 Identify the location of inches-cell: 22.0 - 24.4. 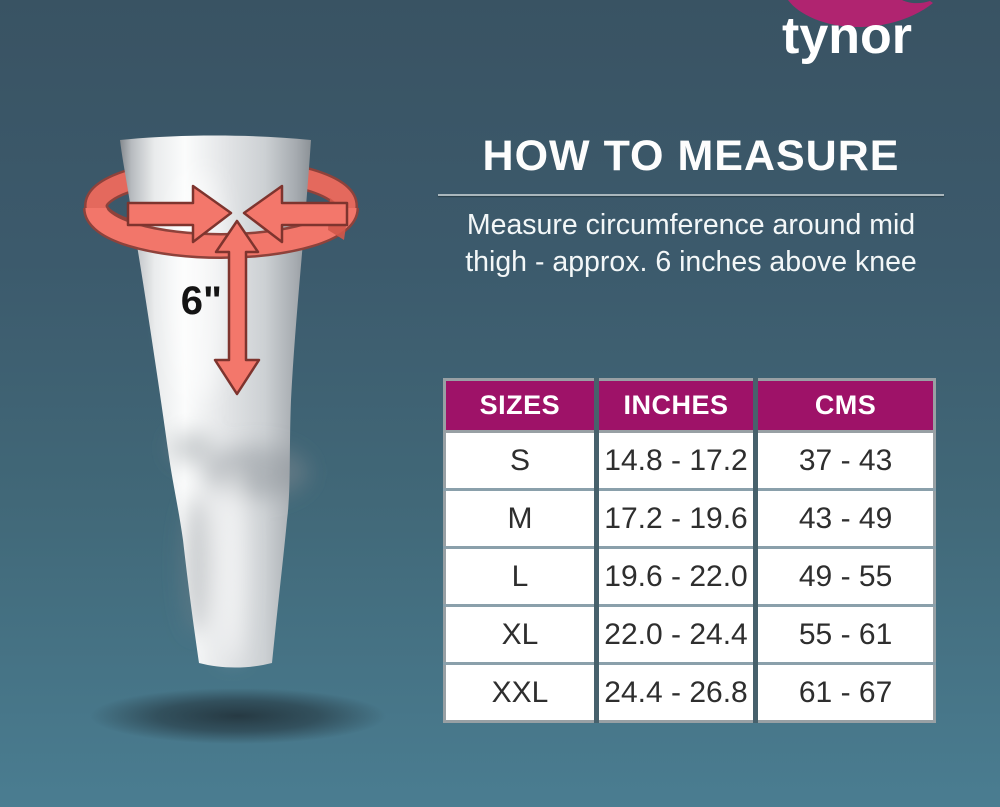
(674, 634).